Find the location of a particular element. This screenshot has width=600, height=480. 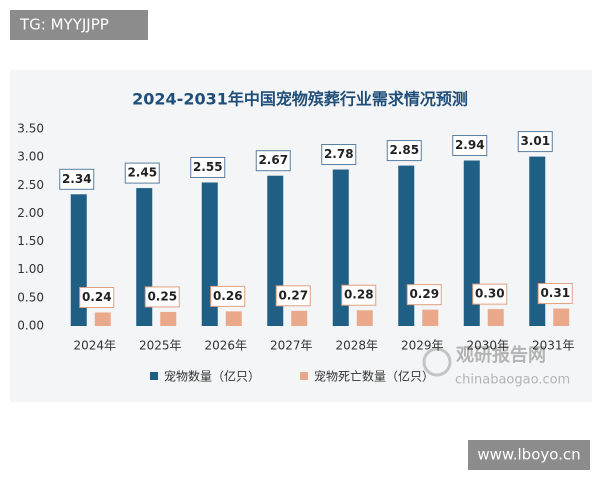

y-tick-label: 3.00 is located at coordinates (30, 157).